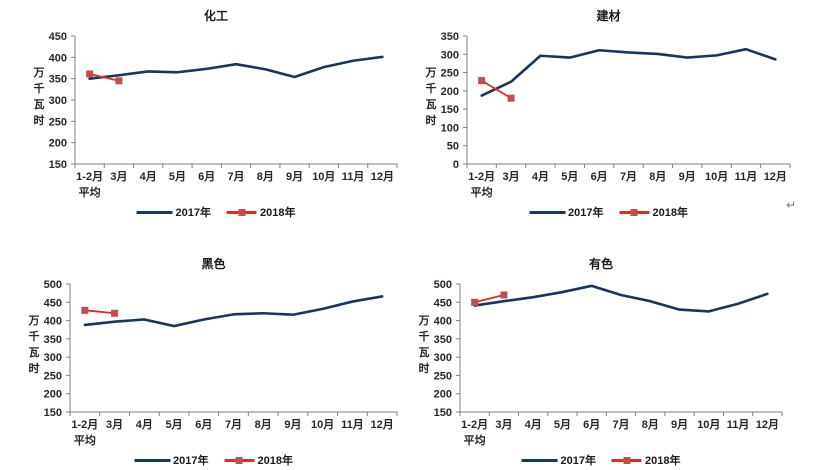 The height and width of the screenshot is (470, 821). Describe the element at coordinates (601, 264) in the screenshot. I see `chart-title-nonferrous: 有色` at that location.